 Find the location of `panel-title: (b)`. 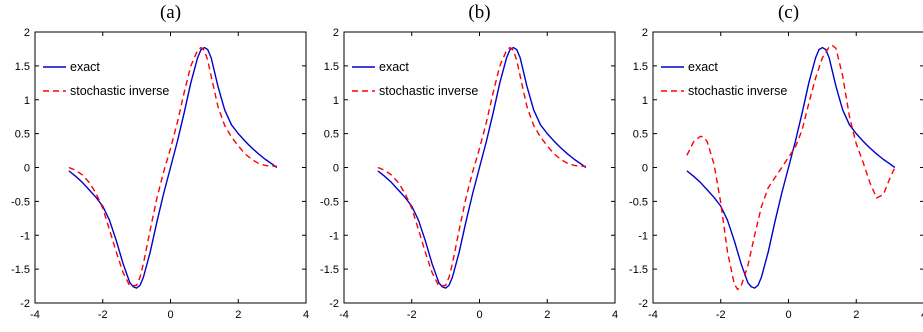

panel-title: (b) is located at coordinates (479, 12).